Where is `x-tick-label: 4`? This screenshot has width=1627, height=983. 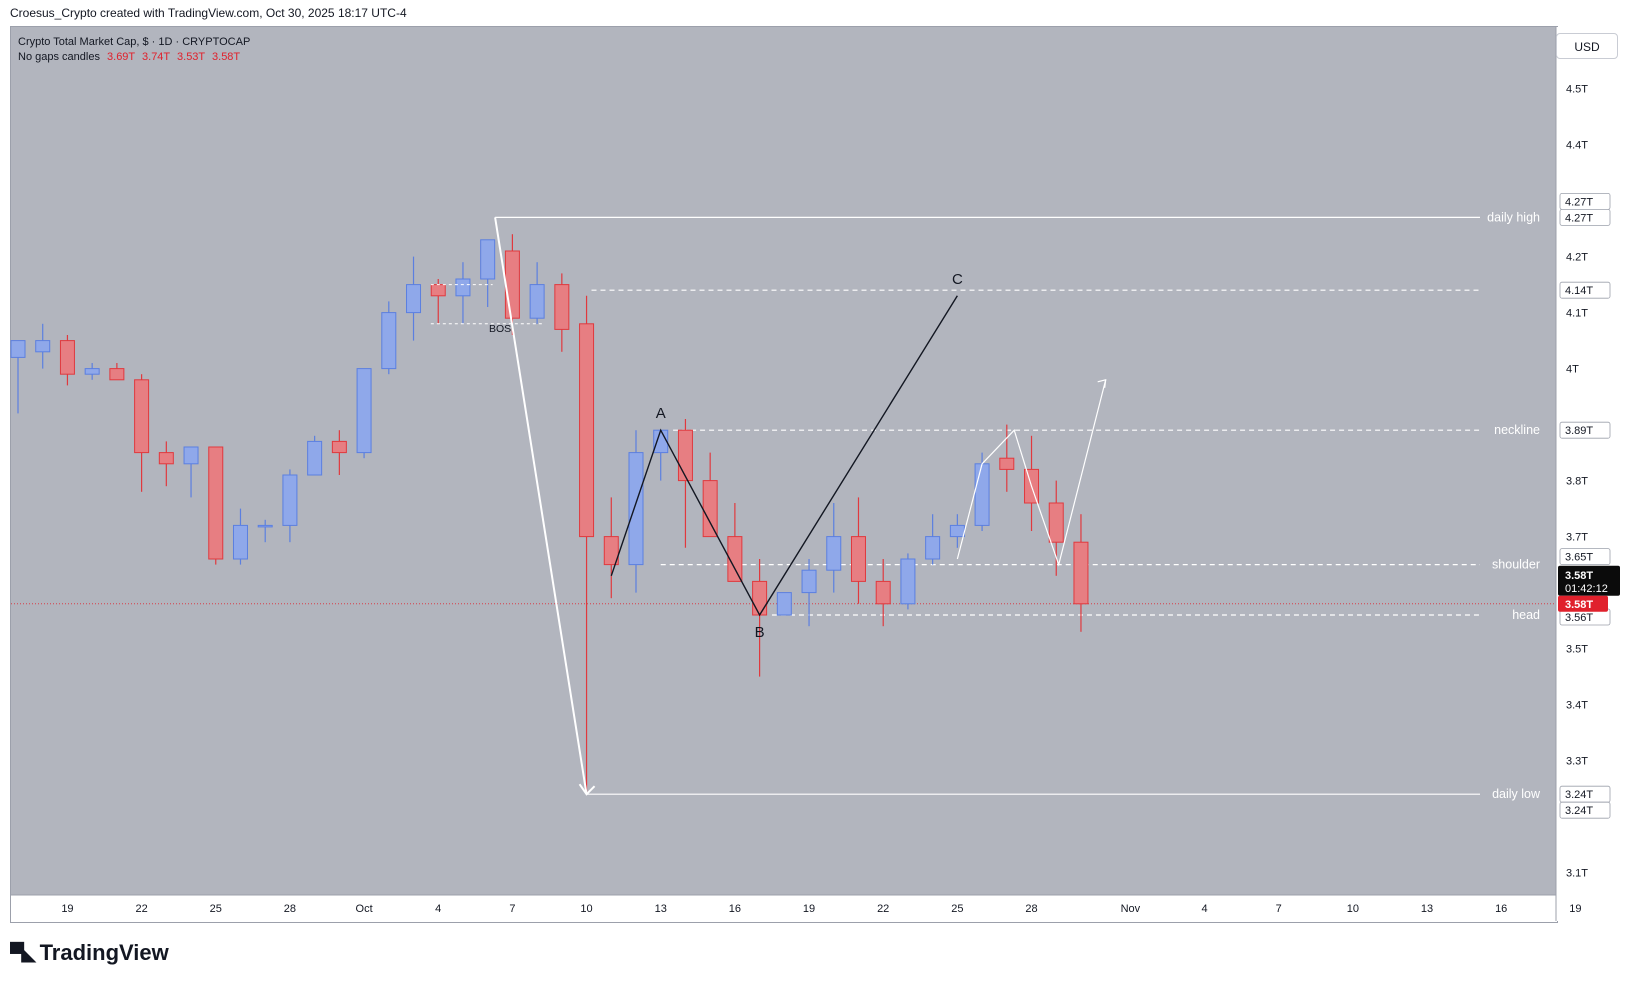
x-tick-label: 4 is located at coordinates (1204, 909).